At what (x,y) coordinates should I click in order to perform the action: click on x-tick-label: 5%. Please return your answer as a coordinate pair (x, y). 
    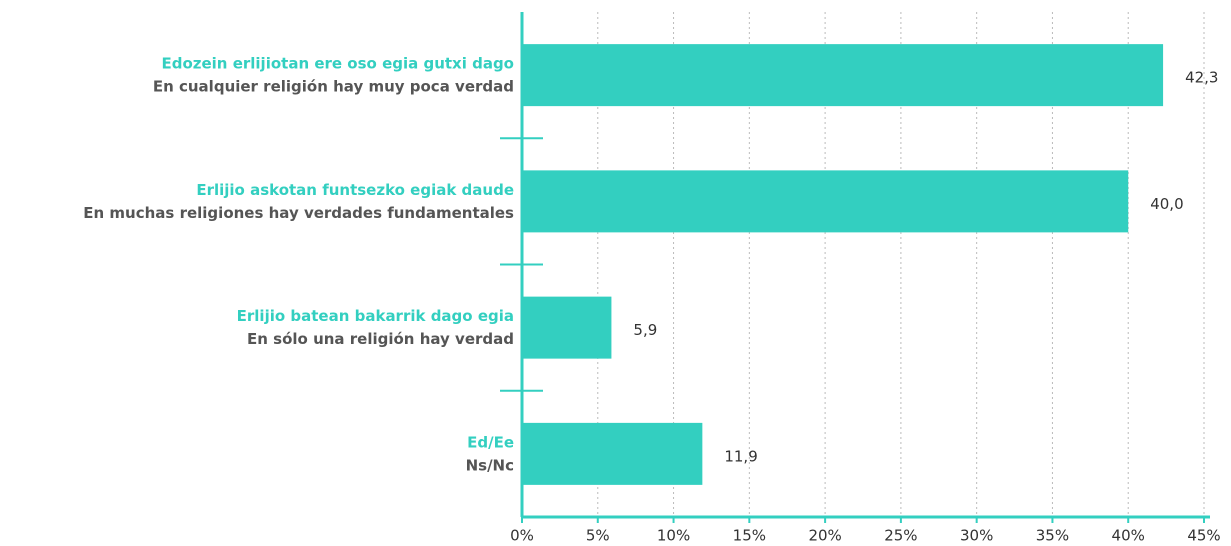
    Looking at the image, I should click on (598, 536).